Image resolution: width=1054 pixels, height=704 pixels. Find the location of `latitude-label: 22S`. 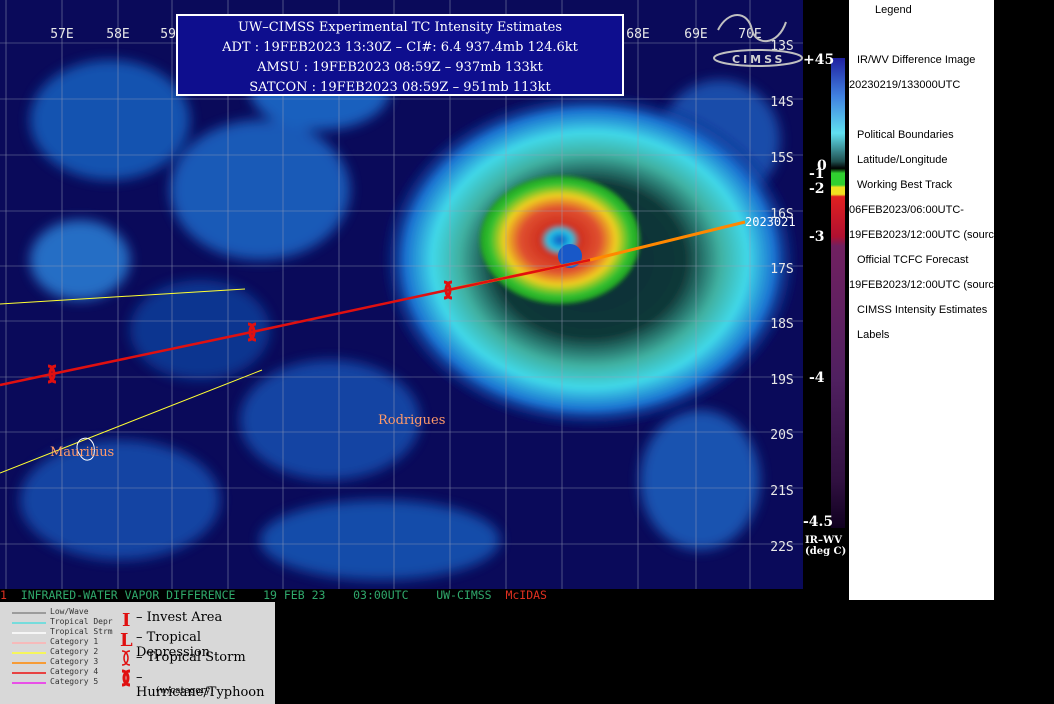

latitude-label: 22S is located at coordinates (781, 547).